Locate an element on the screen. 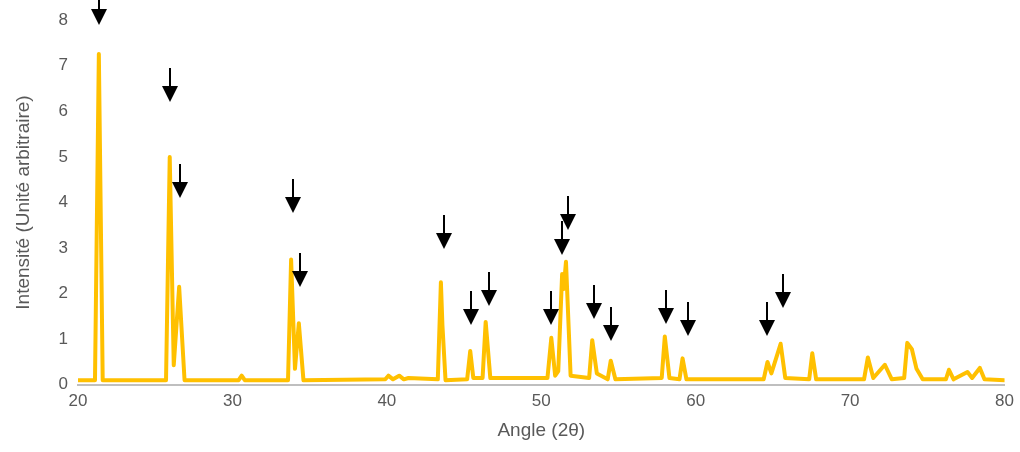 Image resolution: width=1020 pixels, height=452 pixels. x-tick-label: 60 is located at coordinates (696, 400).